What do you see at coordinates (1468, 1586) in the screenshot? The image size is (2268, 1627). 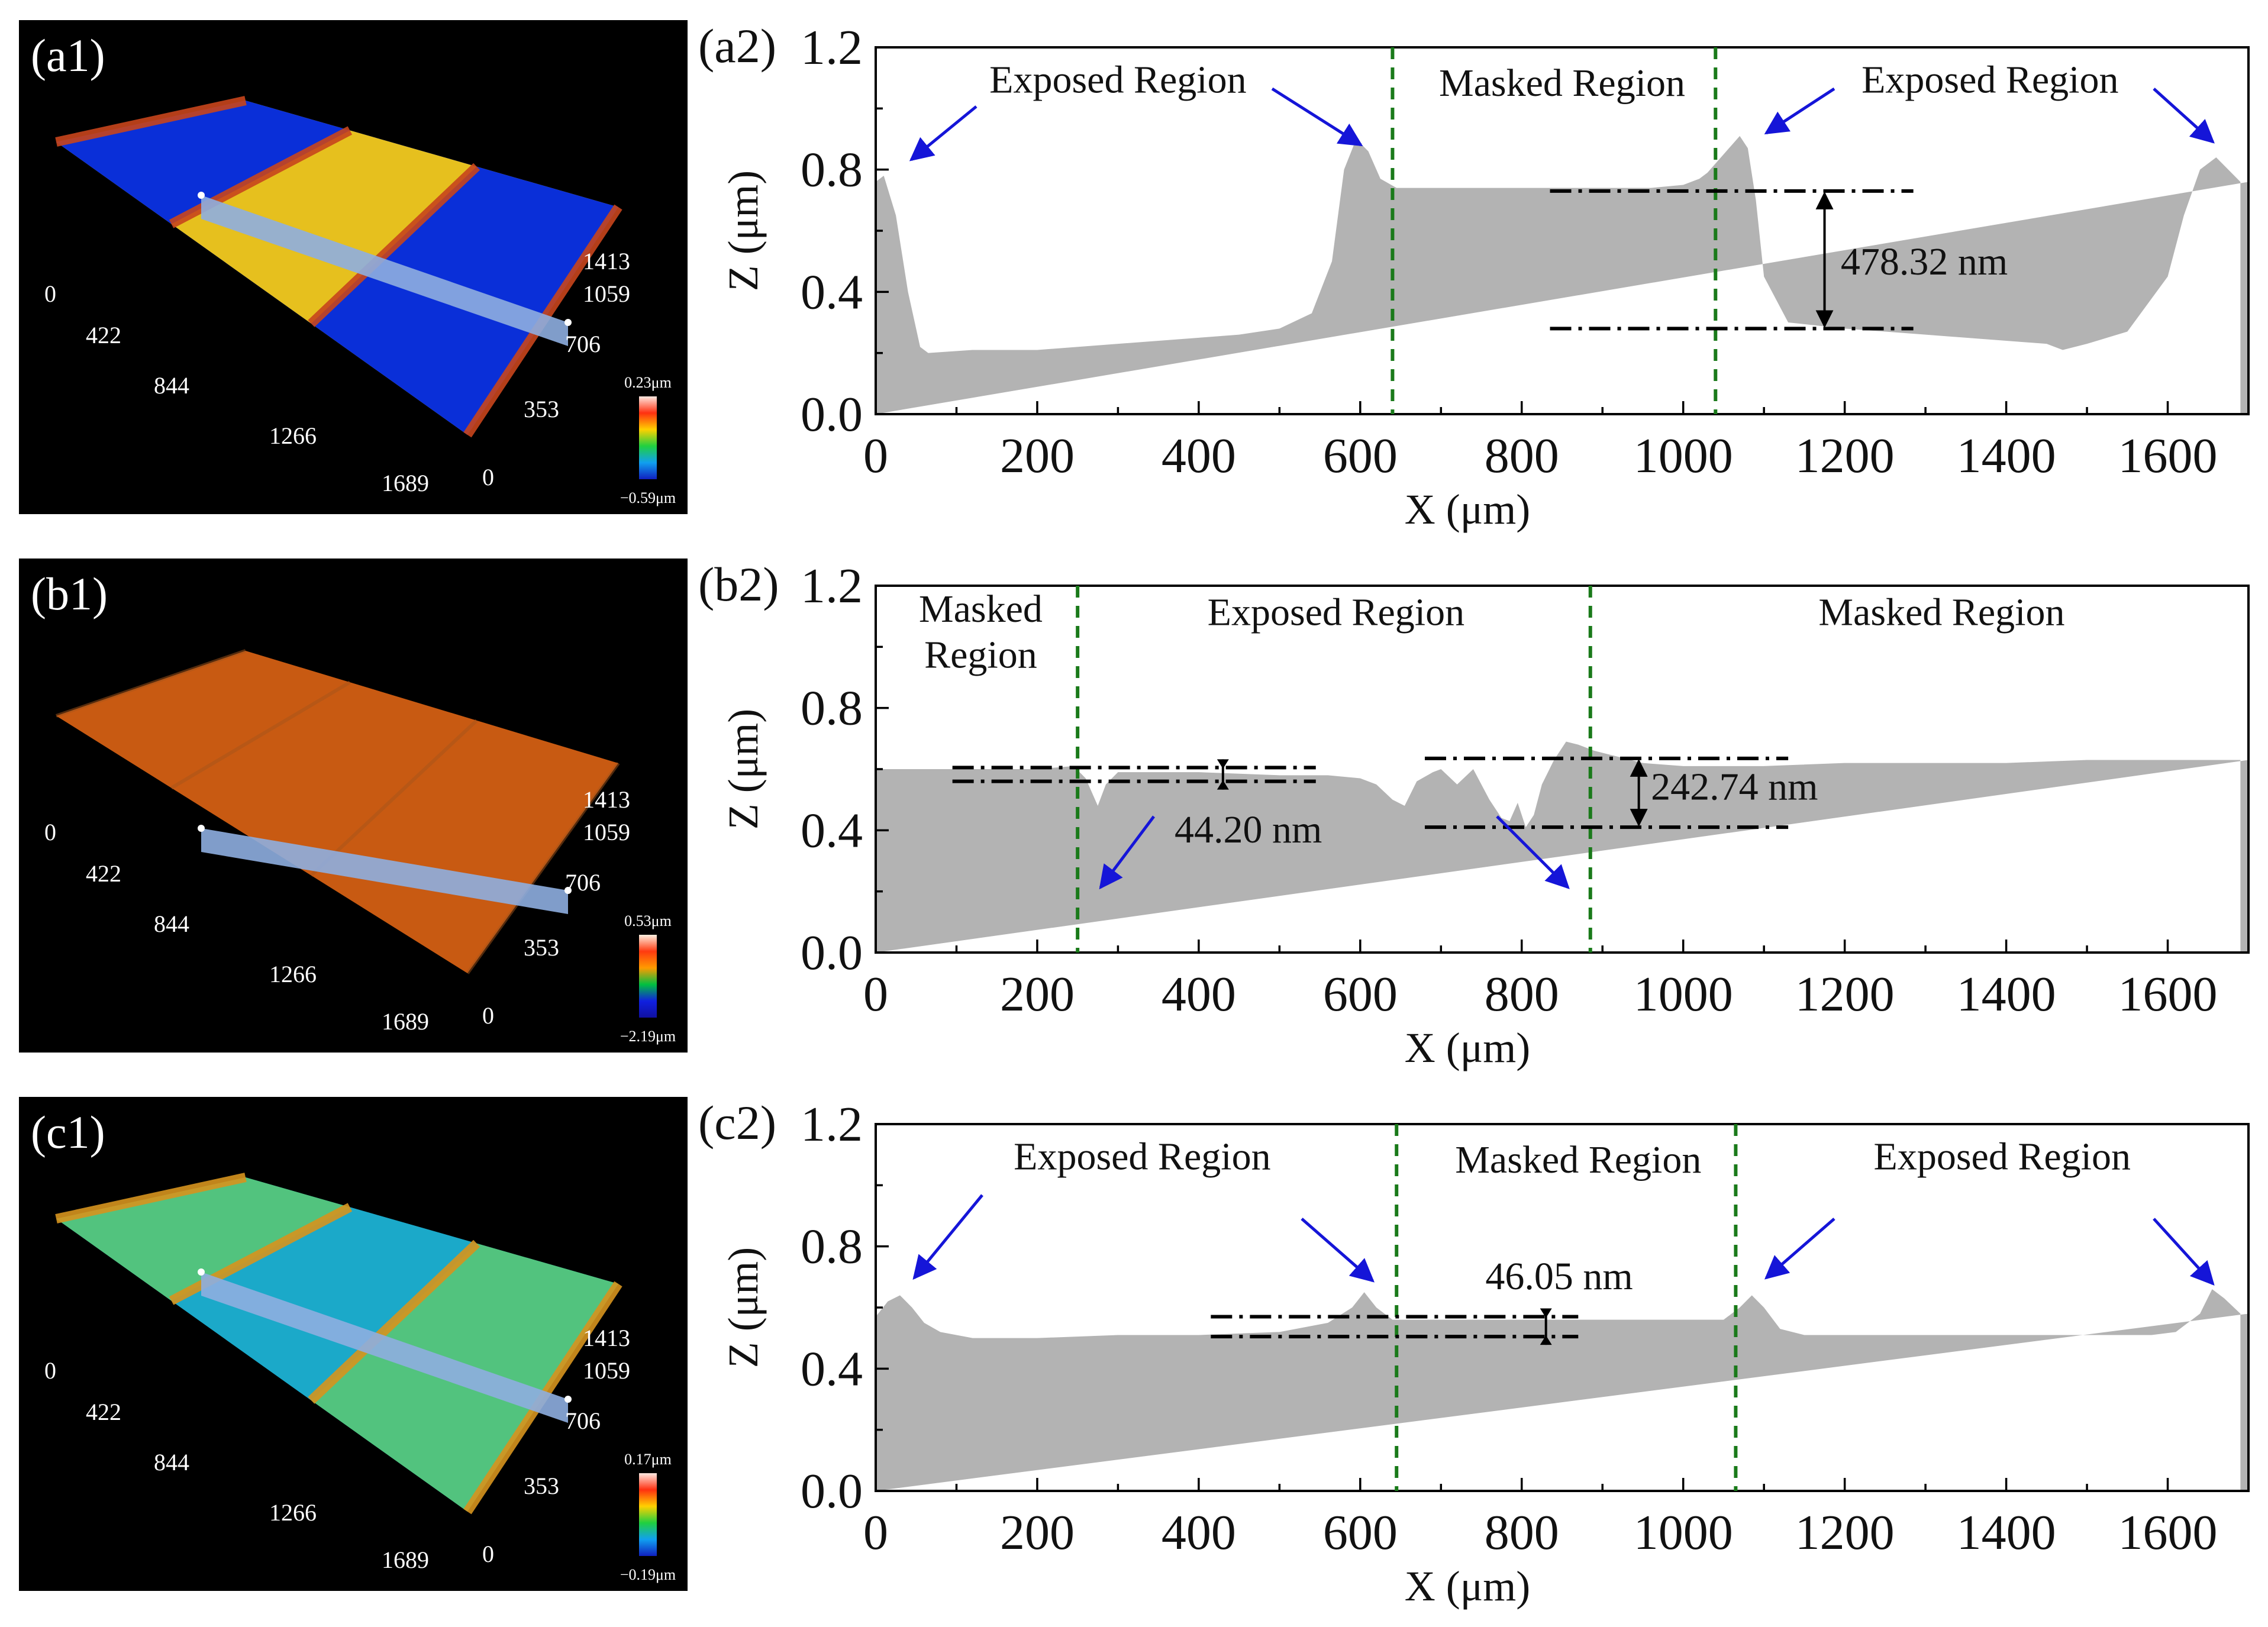 I see `x-axis-label: X (μm)` at bounding box center [1468, 1586].